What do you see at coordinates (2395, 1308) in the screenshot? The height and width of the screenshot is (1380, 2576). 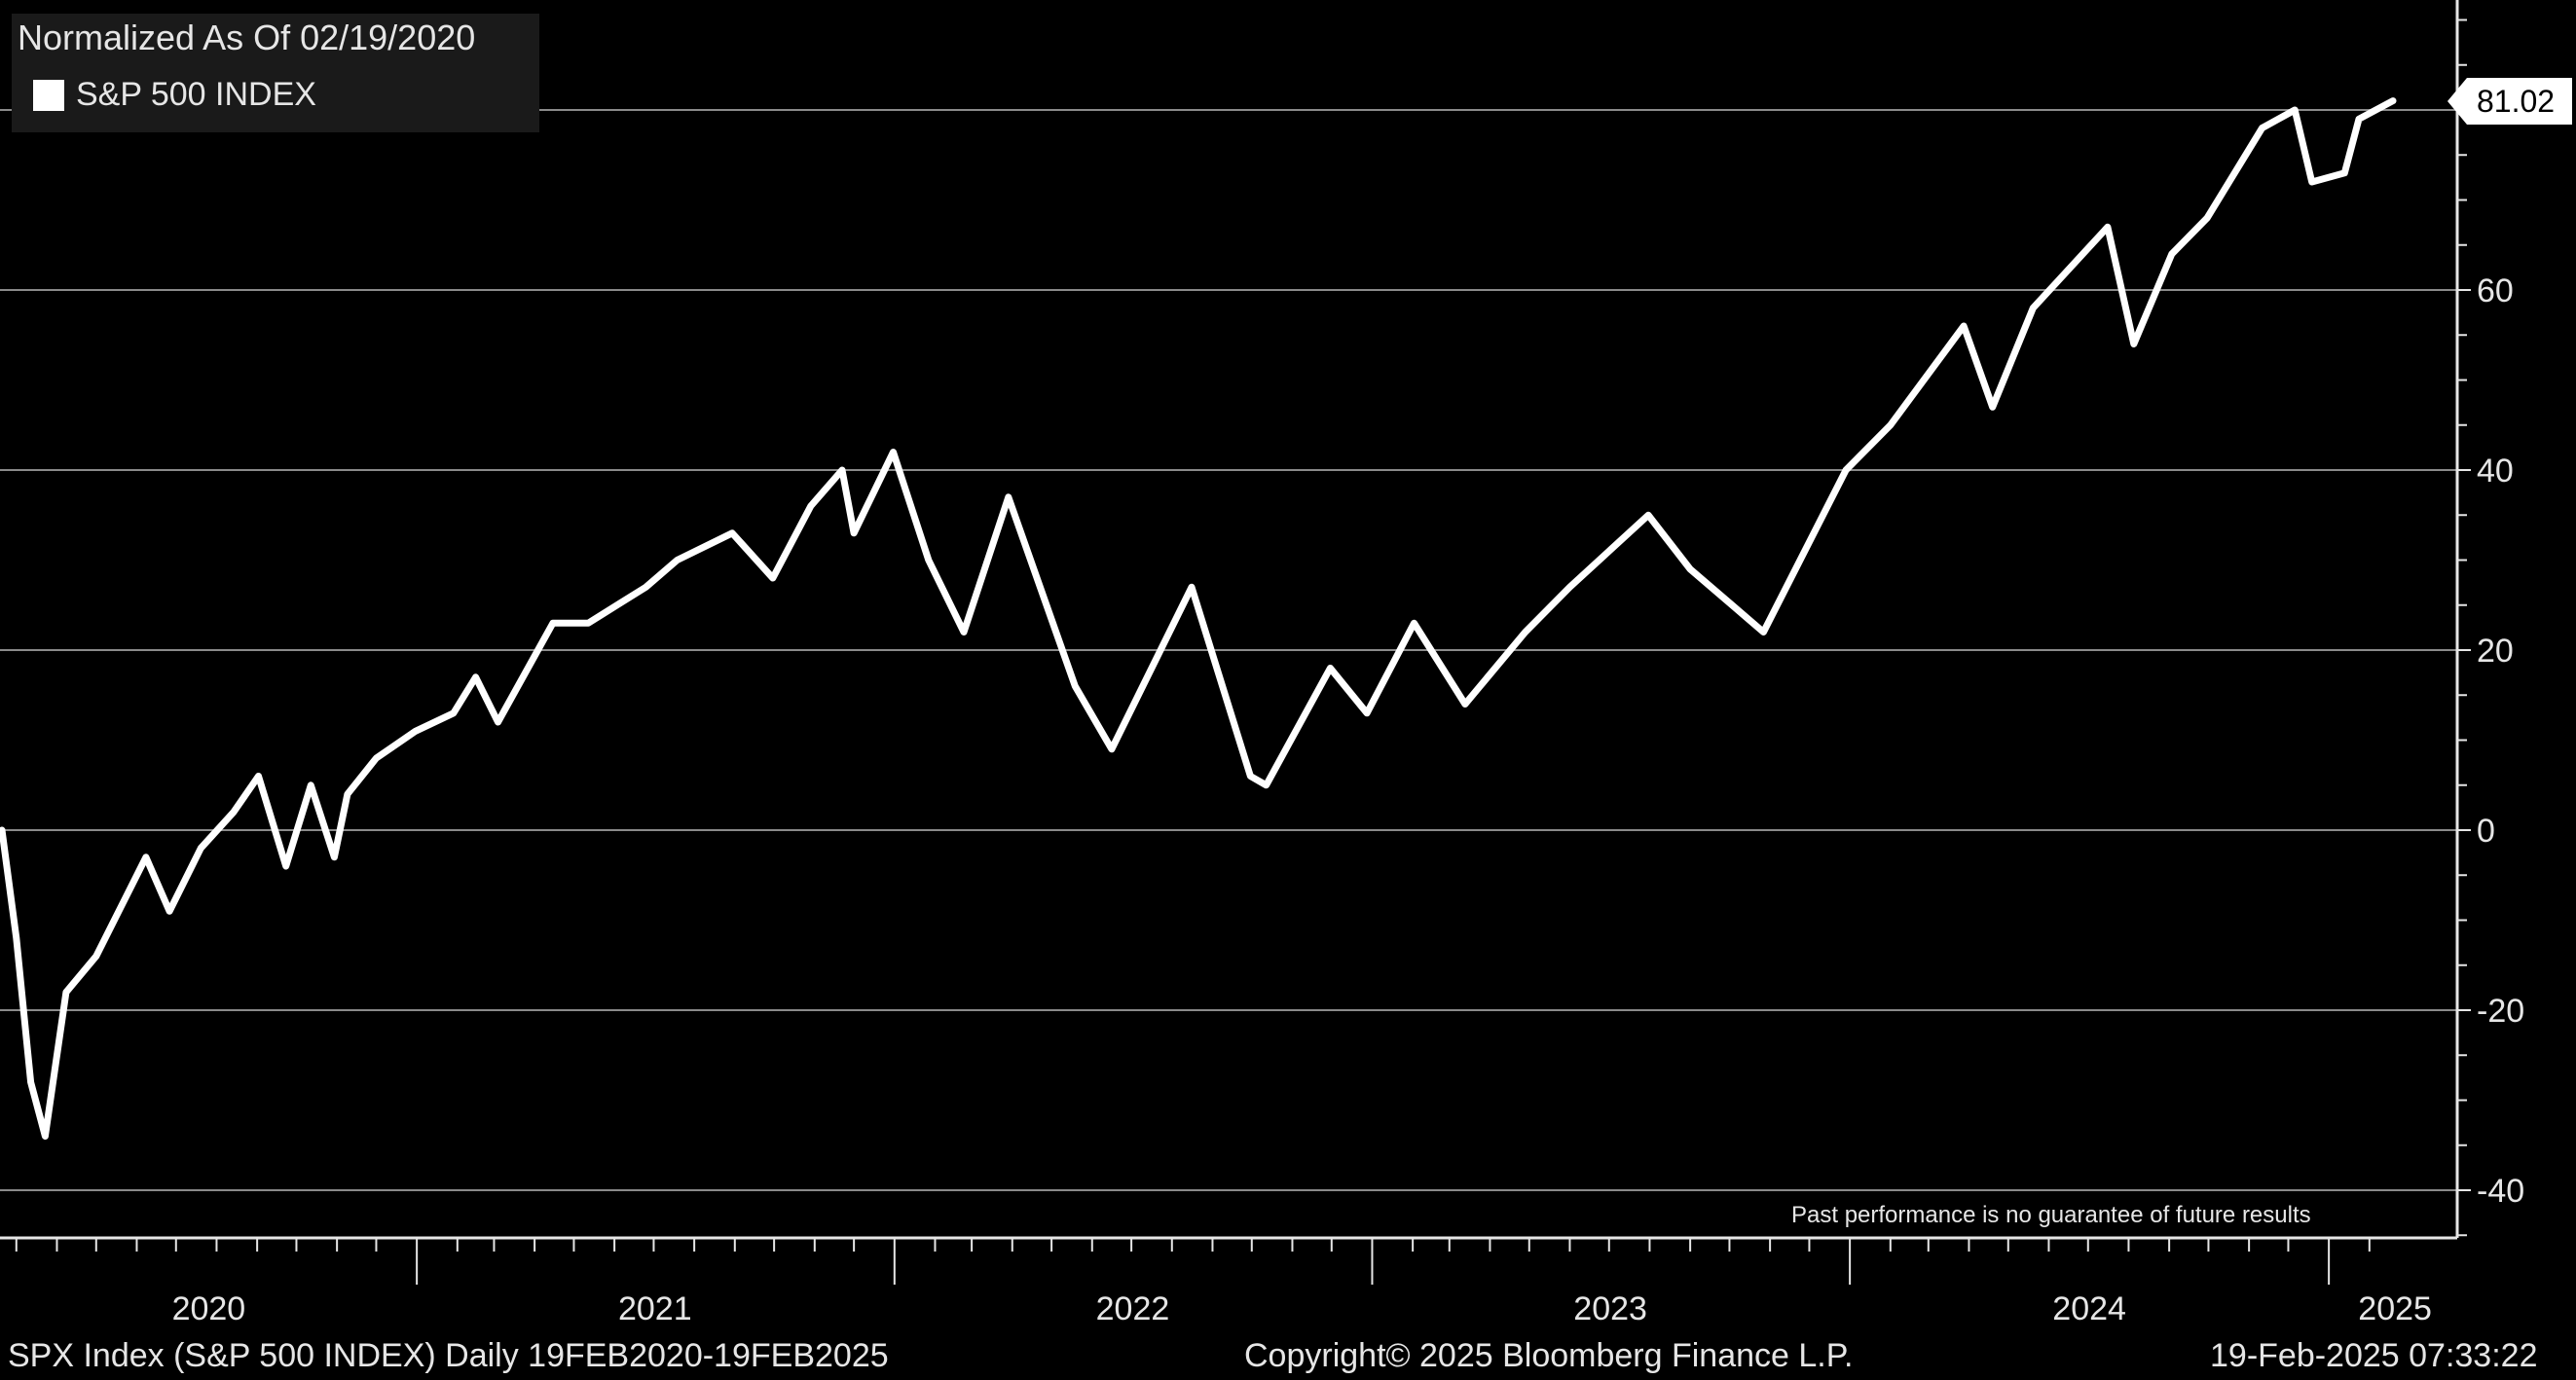 I see `x-tick-label: 2025` at bounding box center [2395, 1308].